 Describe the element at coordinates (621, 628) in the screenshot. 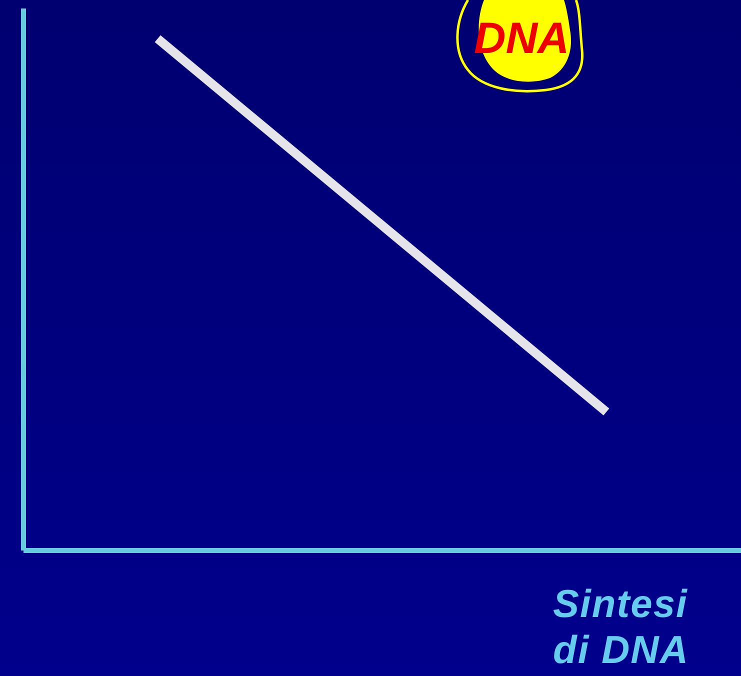

I see `x-axis-title: Sintesi di DNA` at that location.